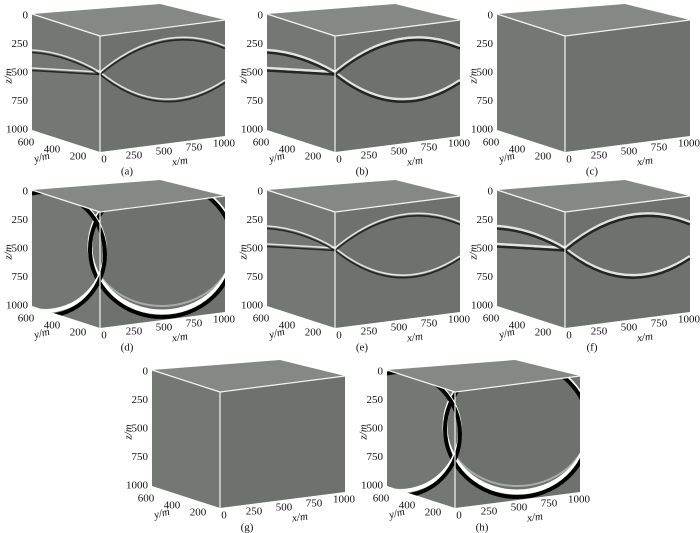 The image size is (700, 533). What do you see at coordinates (127, 348) in the screenshot?
I see `panel-label: (d)` at bounding box center [127, 348].